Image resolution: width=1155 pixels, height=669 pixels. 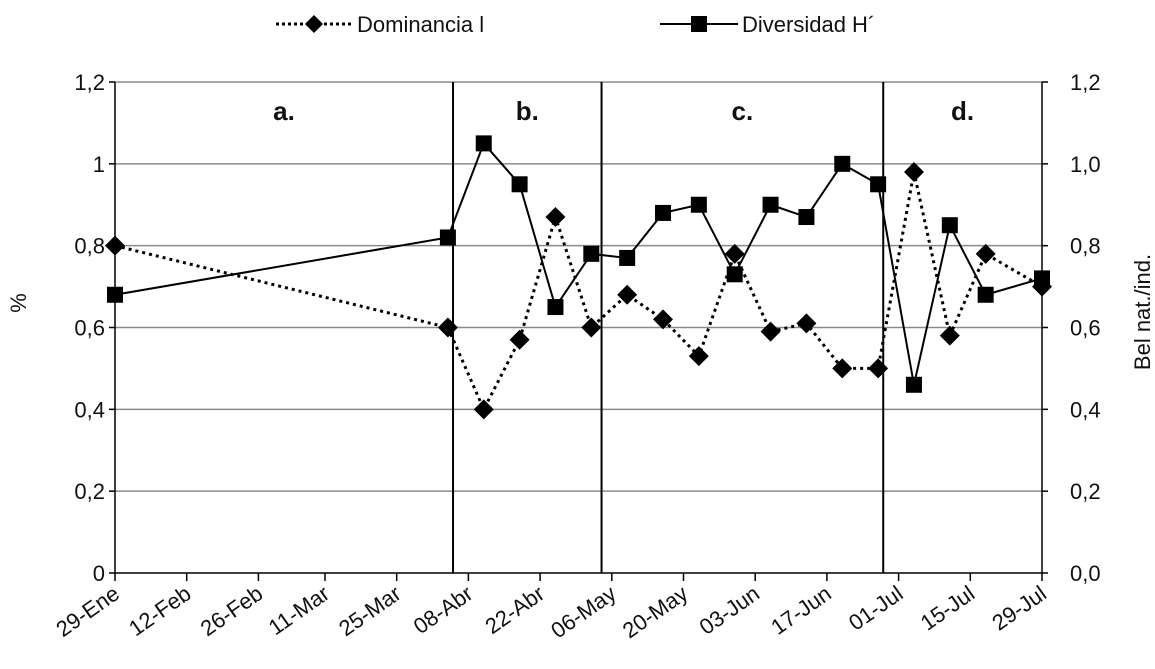 I want to click on x-tick-label: 01-Jul, so click(x=875, y=608).